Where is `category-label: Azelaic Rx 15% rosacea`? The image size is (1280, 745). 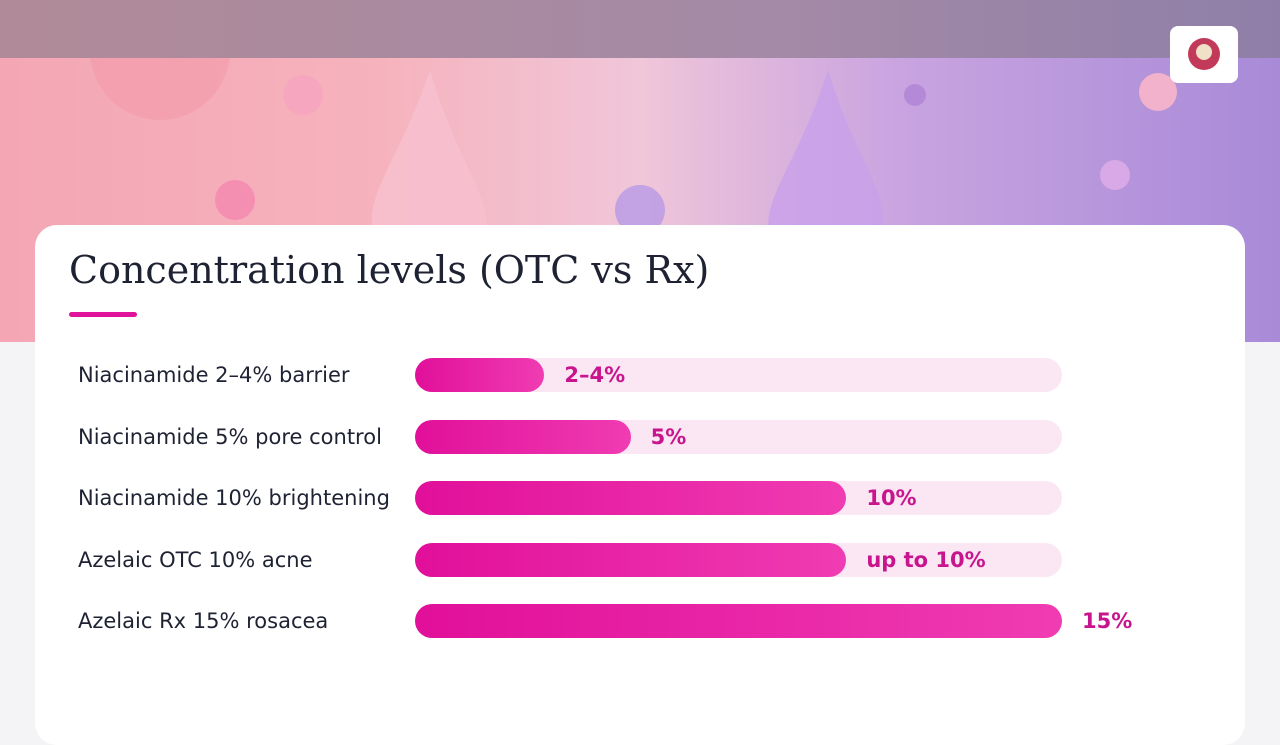 category-label: Azelaic Rx 15% rosacea is located at coordinates (203, 621).